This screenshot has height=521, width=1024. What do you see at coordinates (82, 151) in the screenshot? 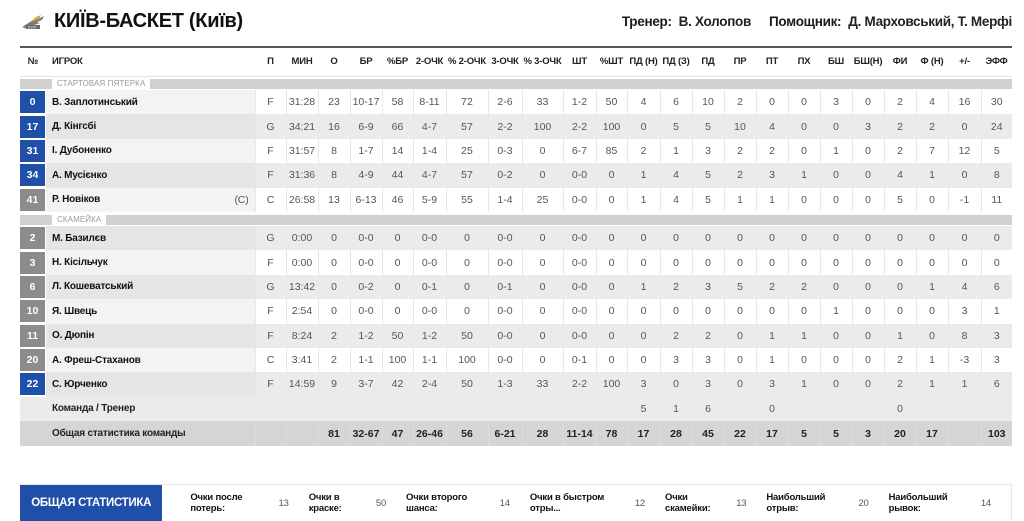
I see `player-name: І. Дубоненко` at bounding box center [82, 151].